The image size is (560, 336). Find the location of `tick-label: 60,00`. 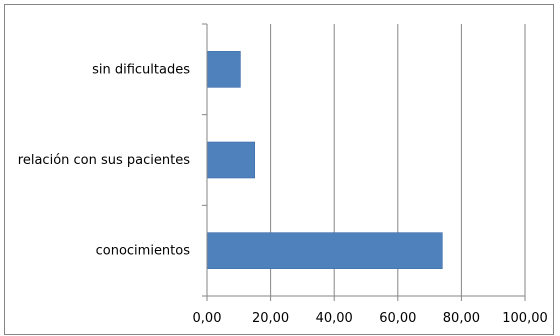

tick-label: 60,00 is located at coordinates (397, 318).